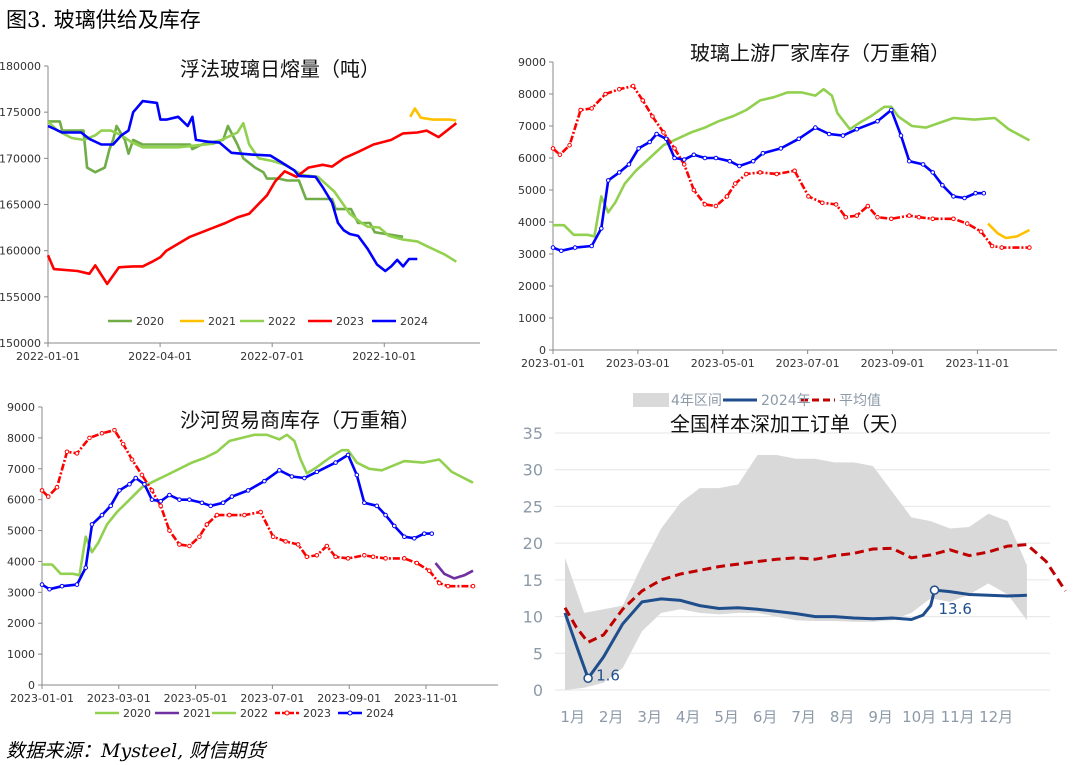  What do you see at coordinates (532, 158) in the screenshot?
I see `y-tick-label: 6000` at bounding box center [532, 158].